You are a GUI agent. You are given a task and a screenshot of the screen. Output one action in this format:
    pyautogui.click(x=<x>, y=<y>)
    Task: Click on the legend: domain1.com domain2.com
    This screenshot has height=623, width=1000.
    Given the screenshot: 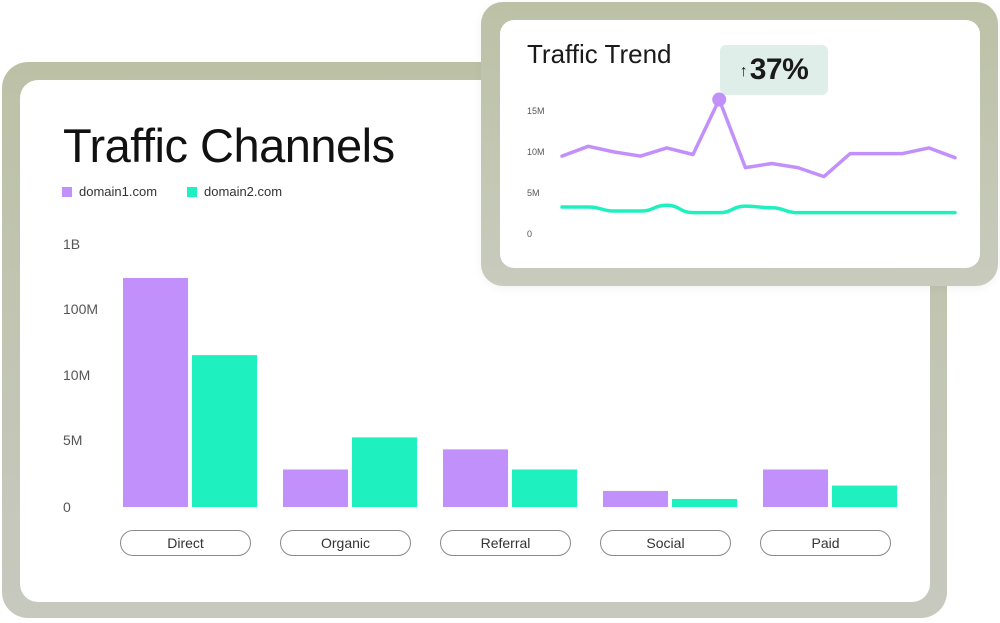 What is the action you would take?
    pyautogui.click(x=172, y=191)
    